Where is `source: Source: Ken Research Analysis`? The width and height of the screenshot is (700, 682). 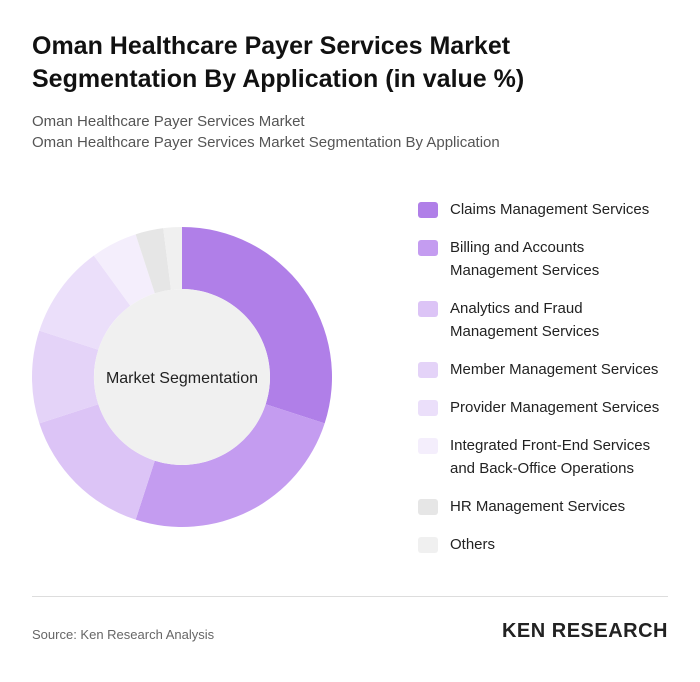
source: Source: Ken Research Analysis is located at coordinates (123, 634).